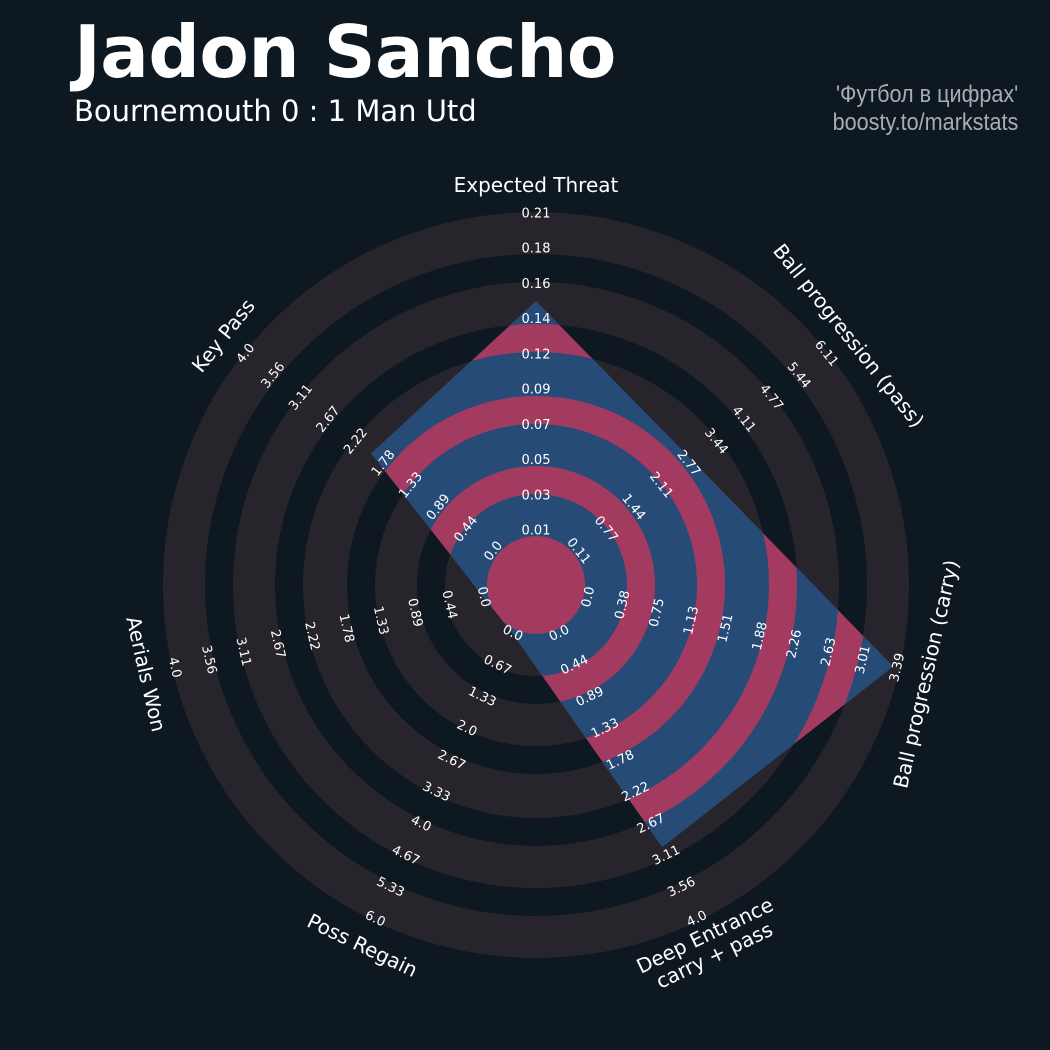 The width and height of the screenshot is (1050, 1050). Describe the element at coordinates (536, 460) in the screenshot. I see `tick-label: 0.05` at that location.